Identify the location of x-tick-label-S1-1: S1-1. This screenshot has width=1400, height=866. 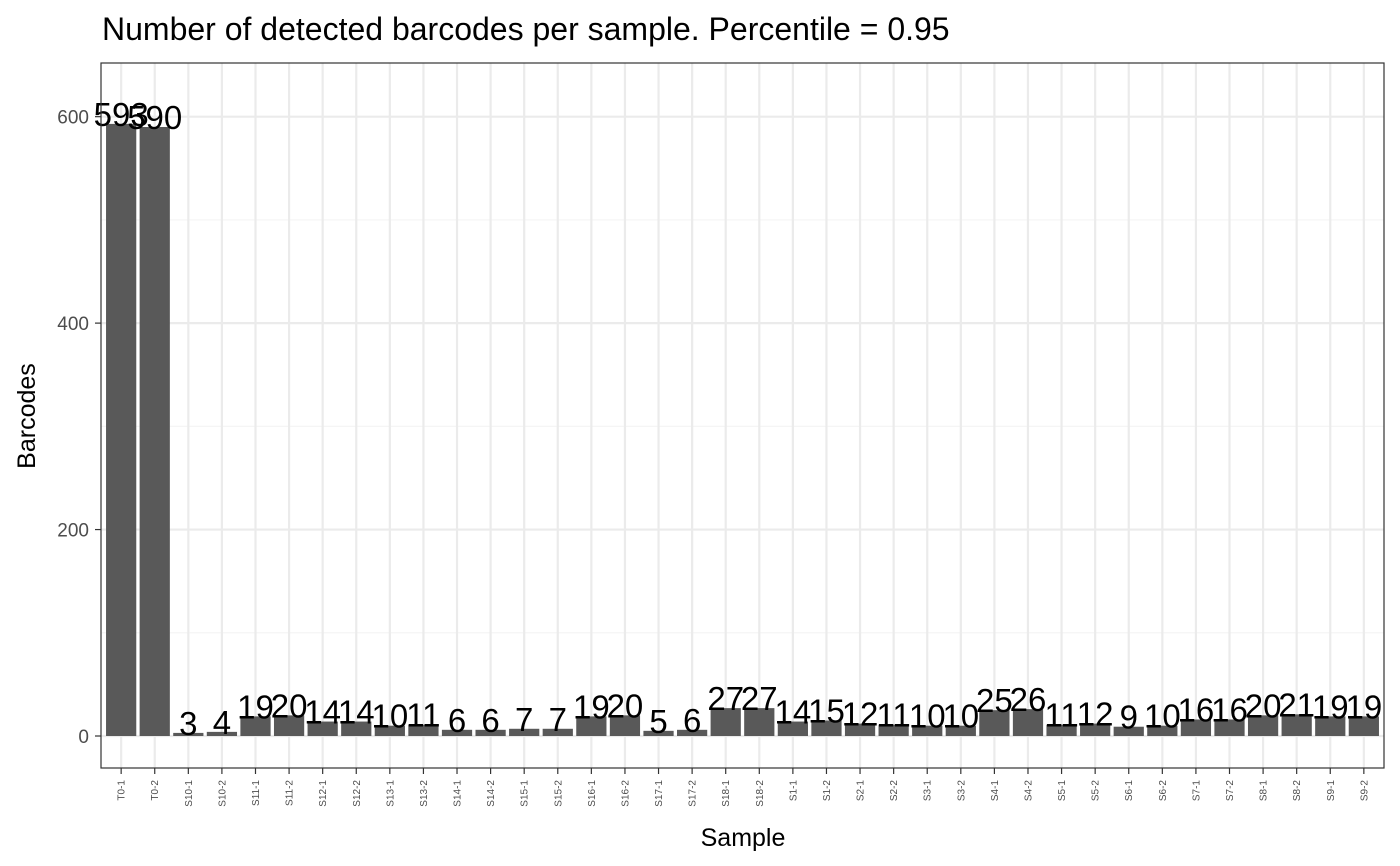
(793, 791).